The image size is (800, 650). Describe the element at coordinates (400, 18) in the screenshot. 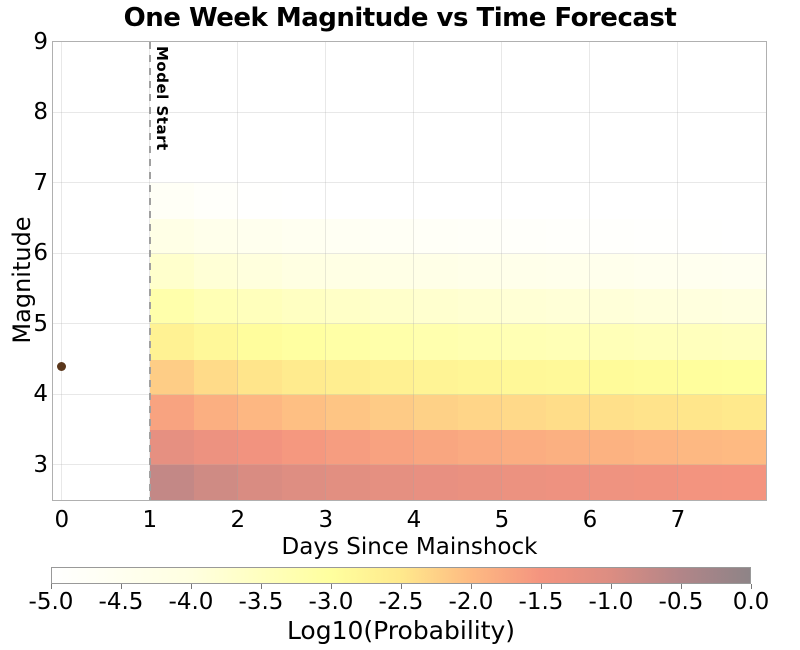

I see `chart-title: One Week Magnitude vs Time Forecast` at that location.